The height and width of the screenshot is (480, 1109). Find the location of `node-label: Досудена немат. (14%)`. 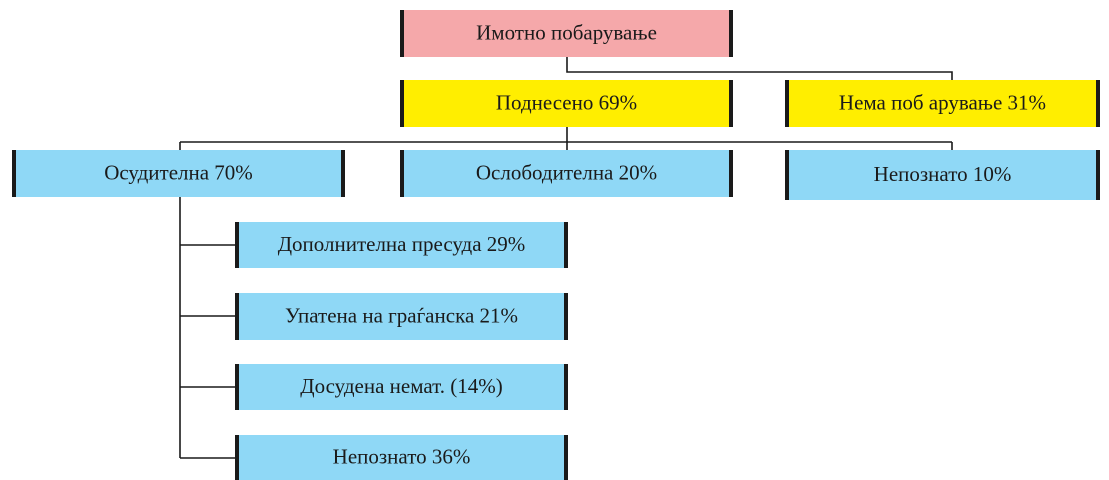

node-label: Досудена немат. (14%) is located at coordinates (401, 386).